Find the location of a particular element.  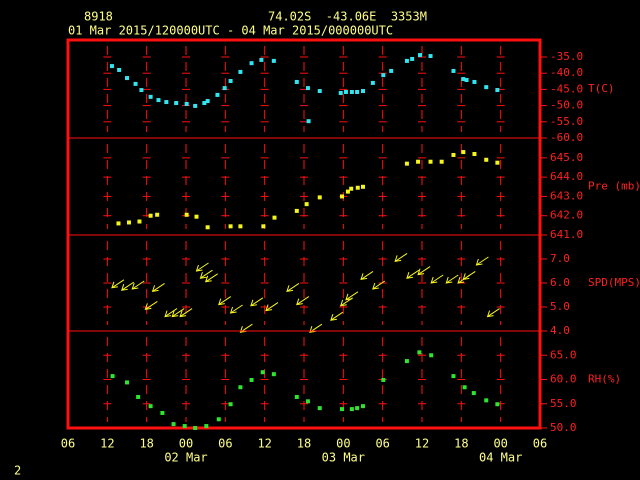

y-tick-label: -55.0 is located at coordinates (566, 121).